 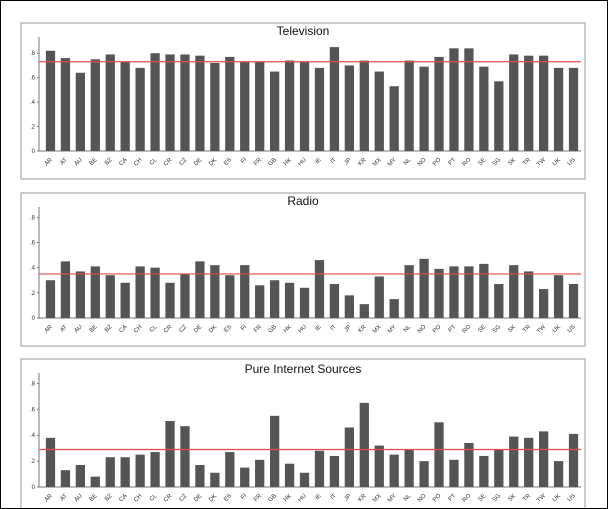 What do you see at coordinates (424, 108) in the screenshot?
I see `bar-no` at bounding box center [424, 108].